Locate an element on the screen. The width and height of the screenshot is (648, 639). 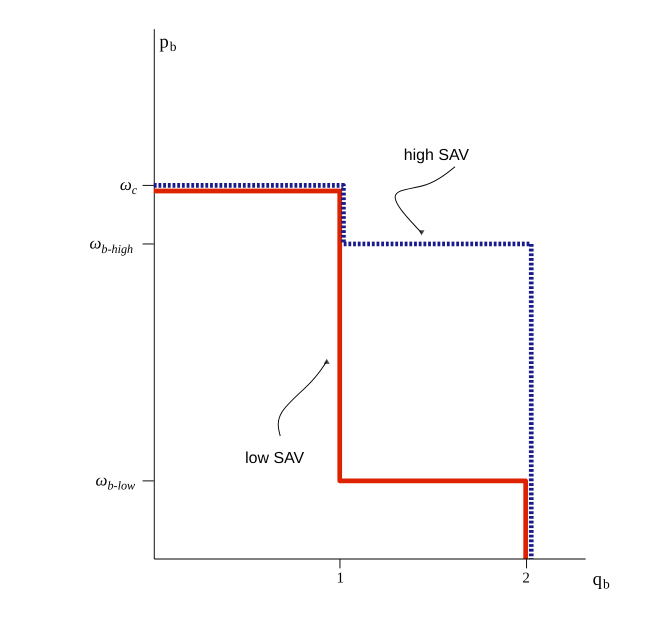
text: high SAV is located at coordinates (437, 155).